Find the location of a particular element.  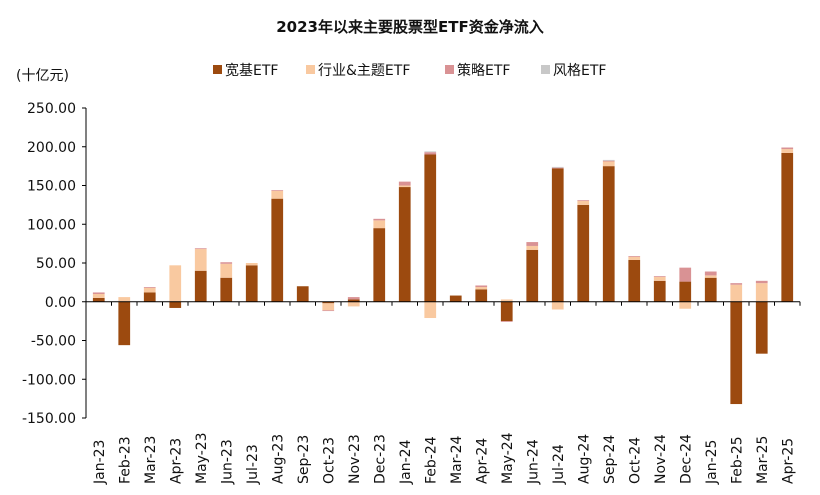

legend-label-3: 策略ETF is located at coordinates (483, 70).